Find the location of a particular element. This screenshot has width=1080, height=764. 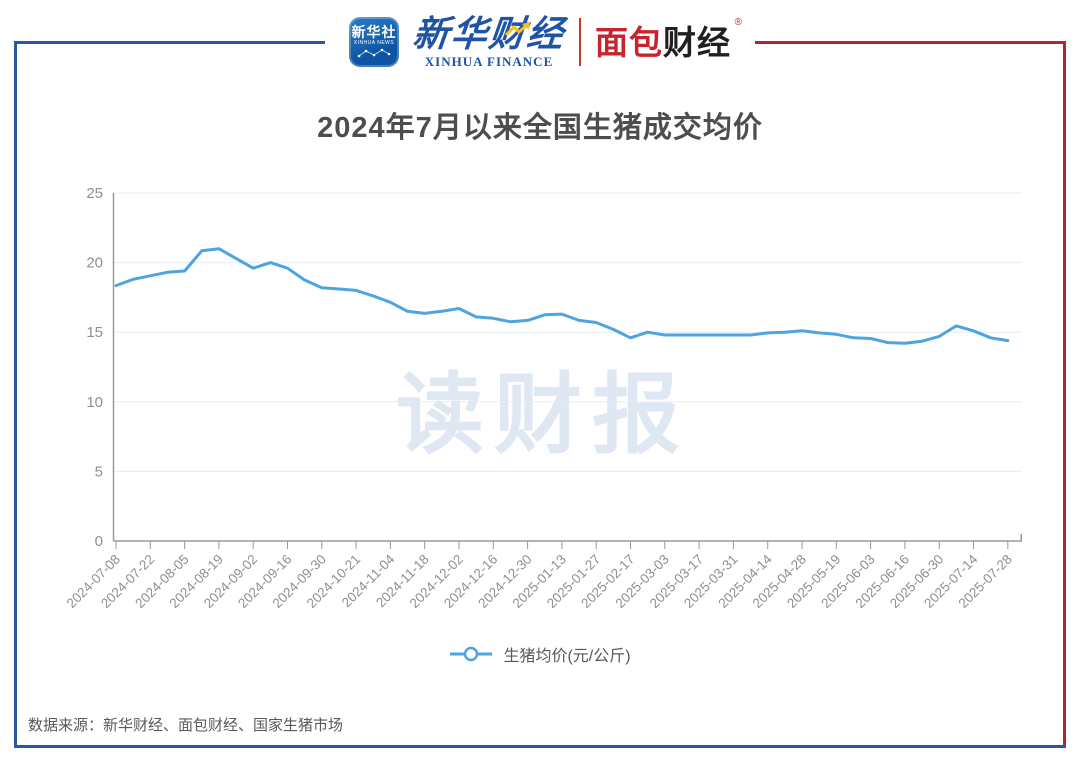

data-source-note: 数据来源：新华财经、面包财经、国家生猪市场 is located at coordinates (186, 725).